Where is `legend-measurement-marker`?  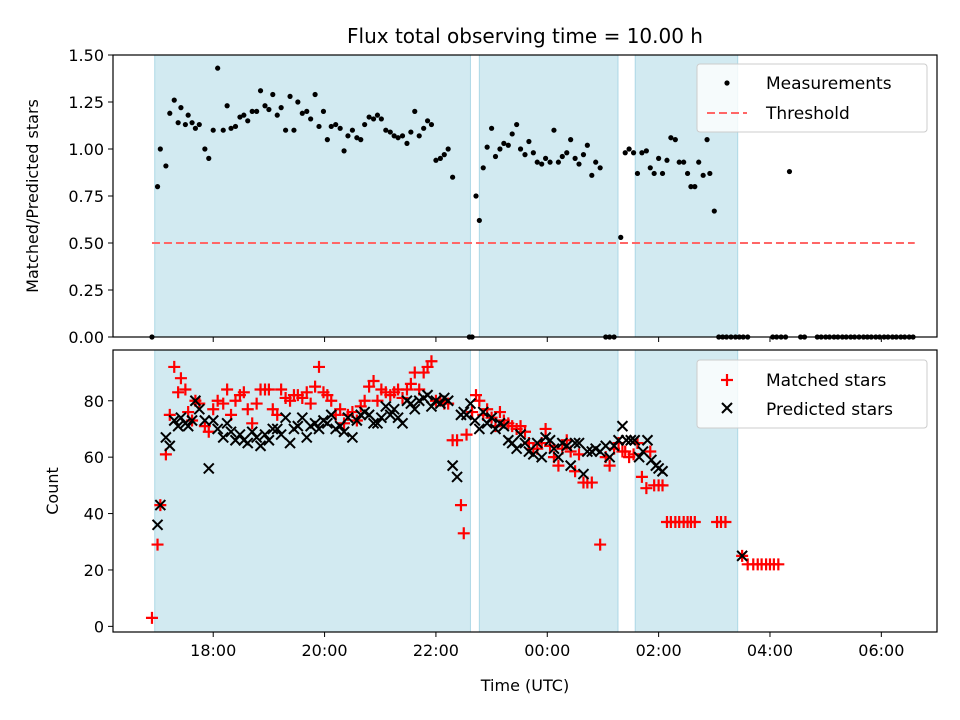 legend-measurement-marker is located at coordinates (727, 83).